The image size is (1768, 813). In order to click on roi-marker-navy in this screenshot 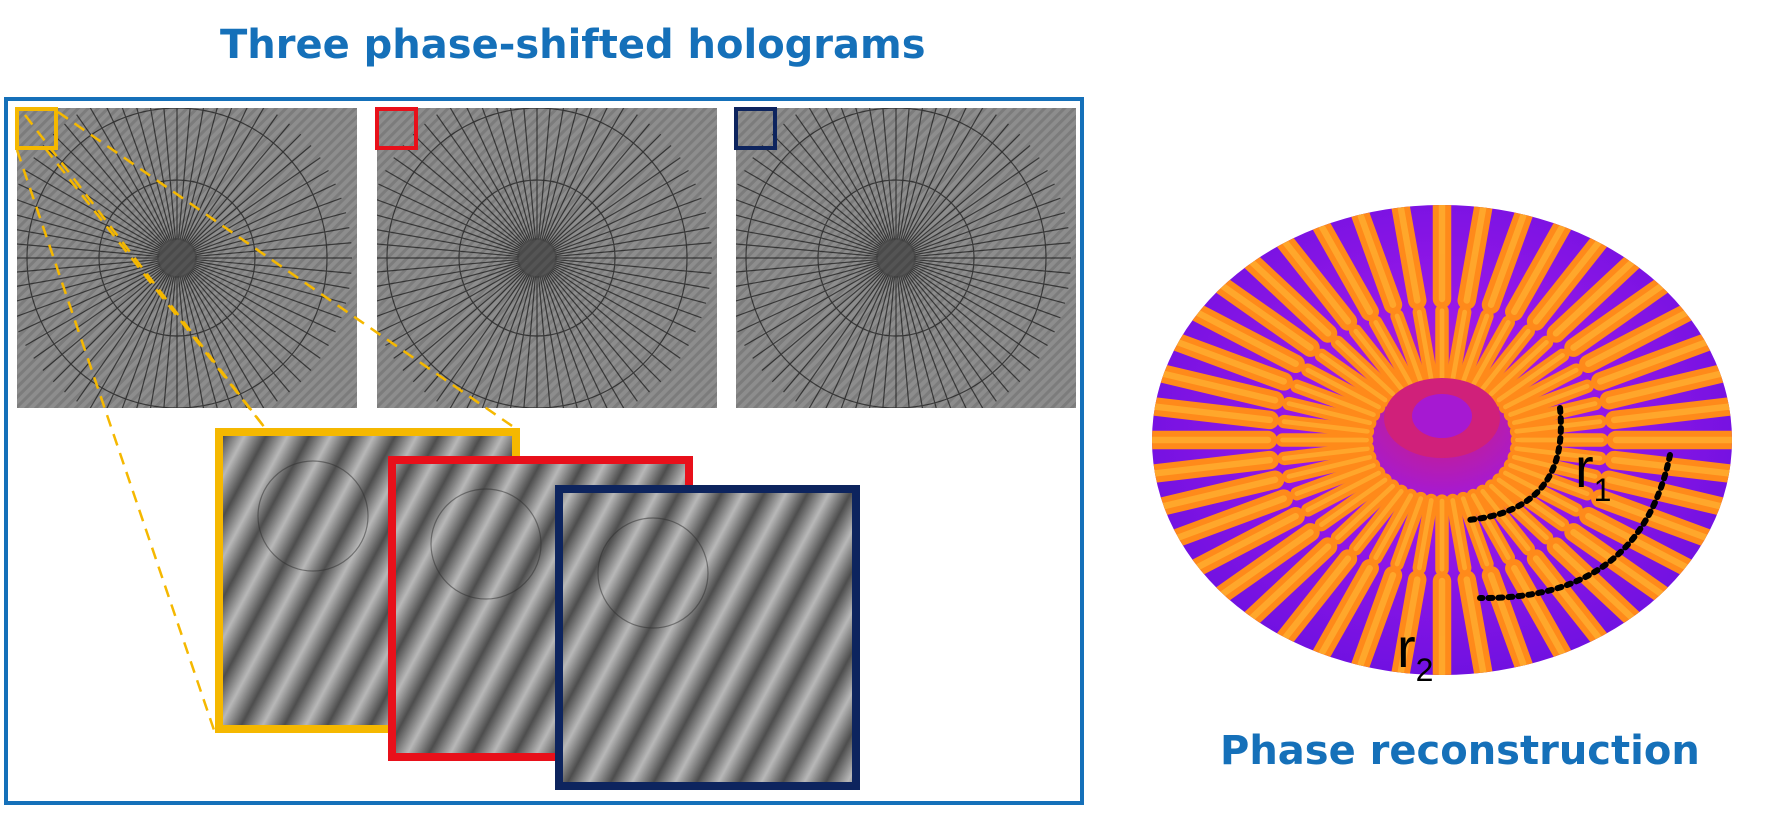, I will do `click(755, 128)`.